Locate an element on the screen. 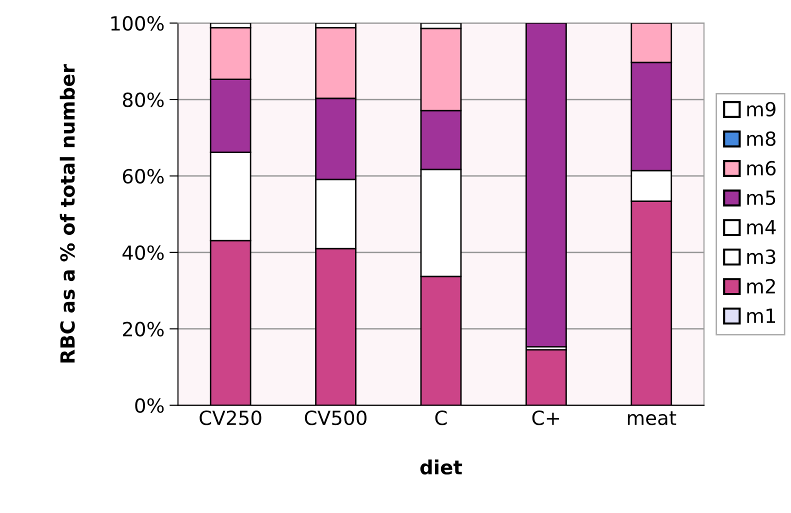 The height and width of the screenshot is (513, 791). y-tick-label: 80% is located at coordinates (143, 100).